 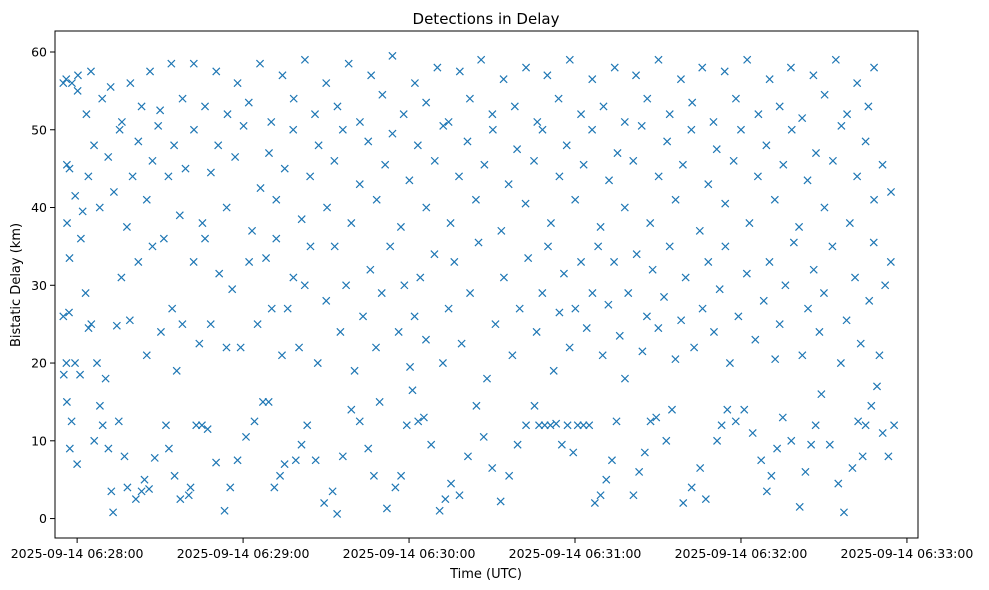 What do you see at coordinates (39, 129) in the screenshot?
I see `y-tick-label: 50` at bounding box center [39, 129].